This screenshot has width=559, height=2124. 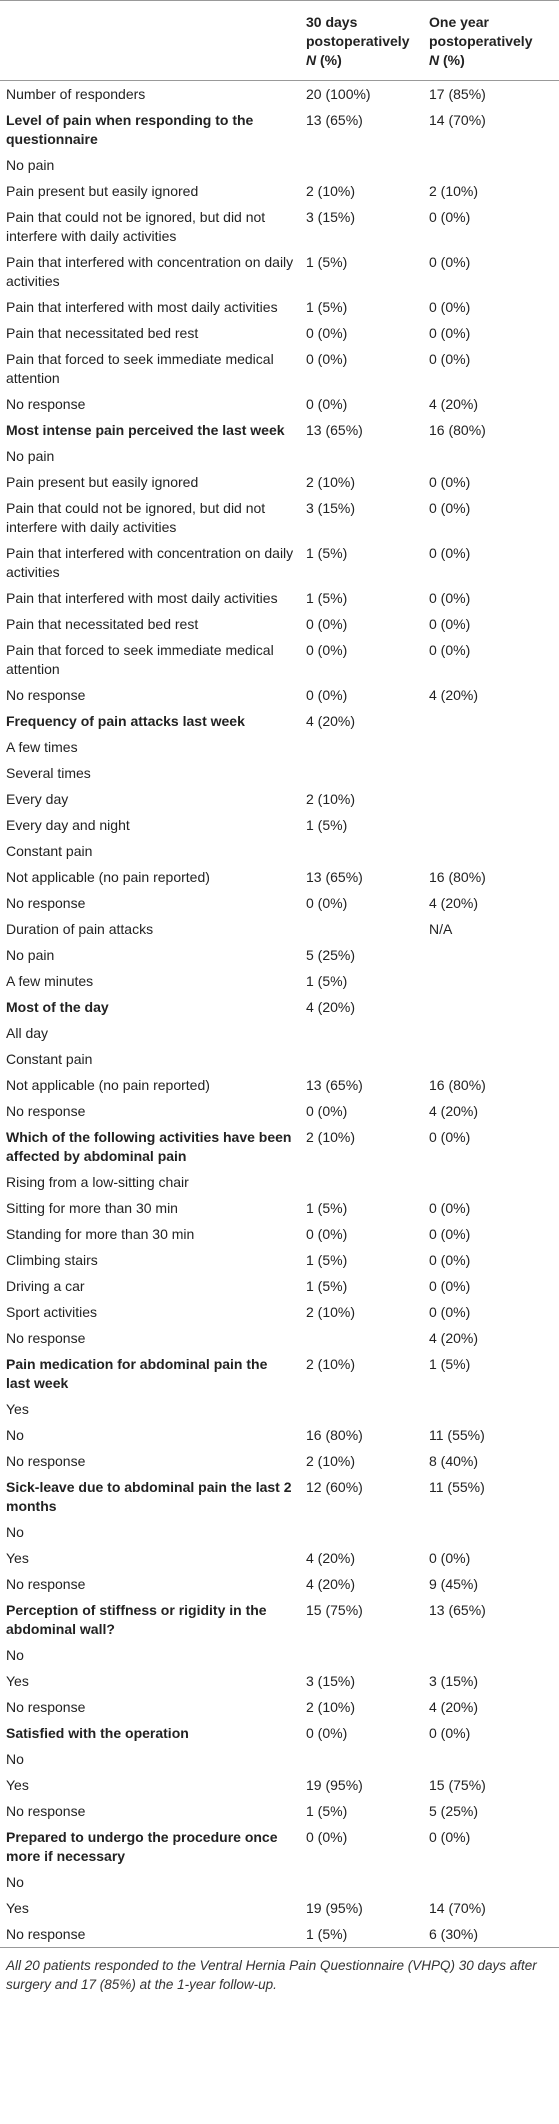 I want to click on table-row: No pain, so click(x=279, y=456).